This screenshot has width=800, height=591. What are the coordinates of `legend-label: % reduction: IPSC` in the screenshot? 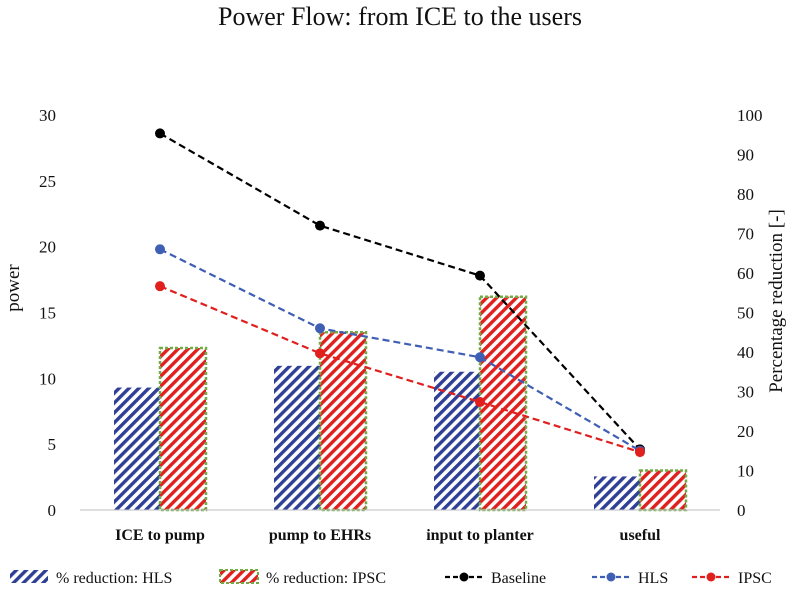 It's located at (326, 578).